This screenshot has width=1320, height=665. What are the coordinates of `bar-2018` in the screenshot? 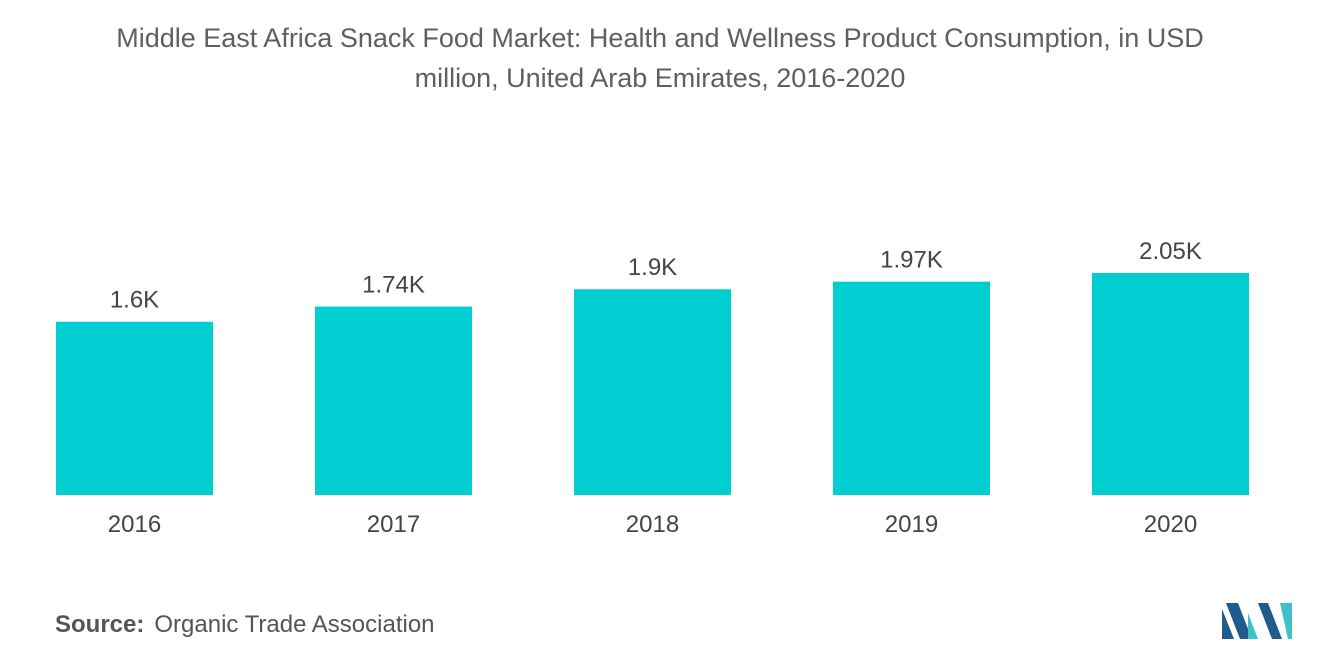 It's located at (652, 392).